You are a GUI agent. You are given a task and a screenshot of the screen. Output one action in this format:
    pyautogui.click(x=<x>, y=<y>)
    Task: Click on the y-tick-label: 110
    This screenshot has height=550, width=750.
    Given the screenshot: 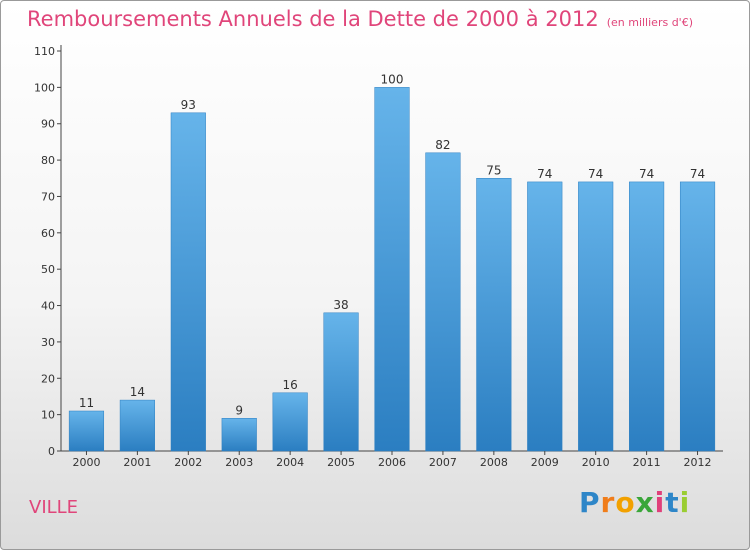 What is the action you would take?
    pyautogui.click(x=44, y=51)
    